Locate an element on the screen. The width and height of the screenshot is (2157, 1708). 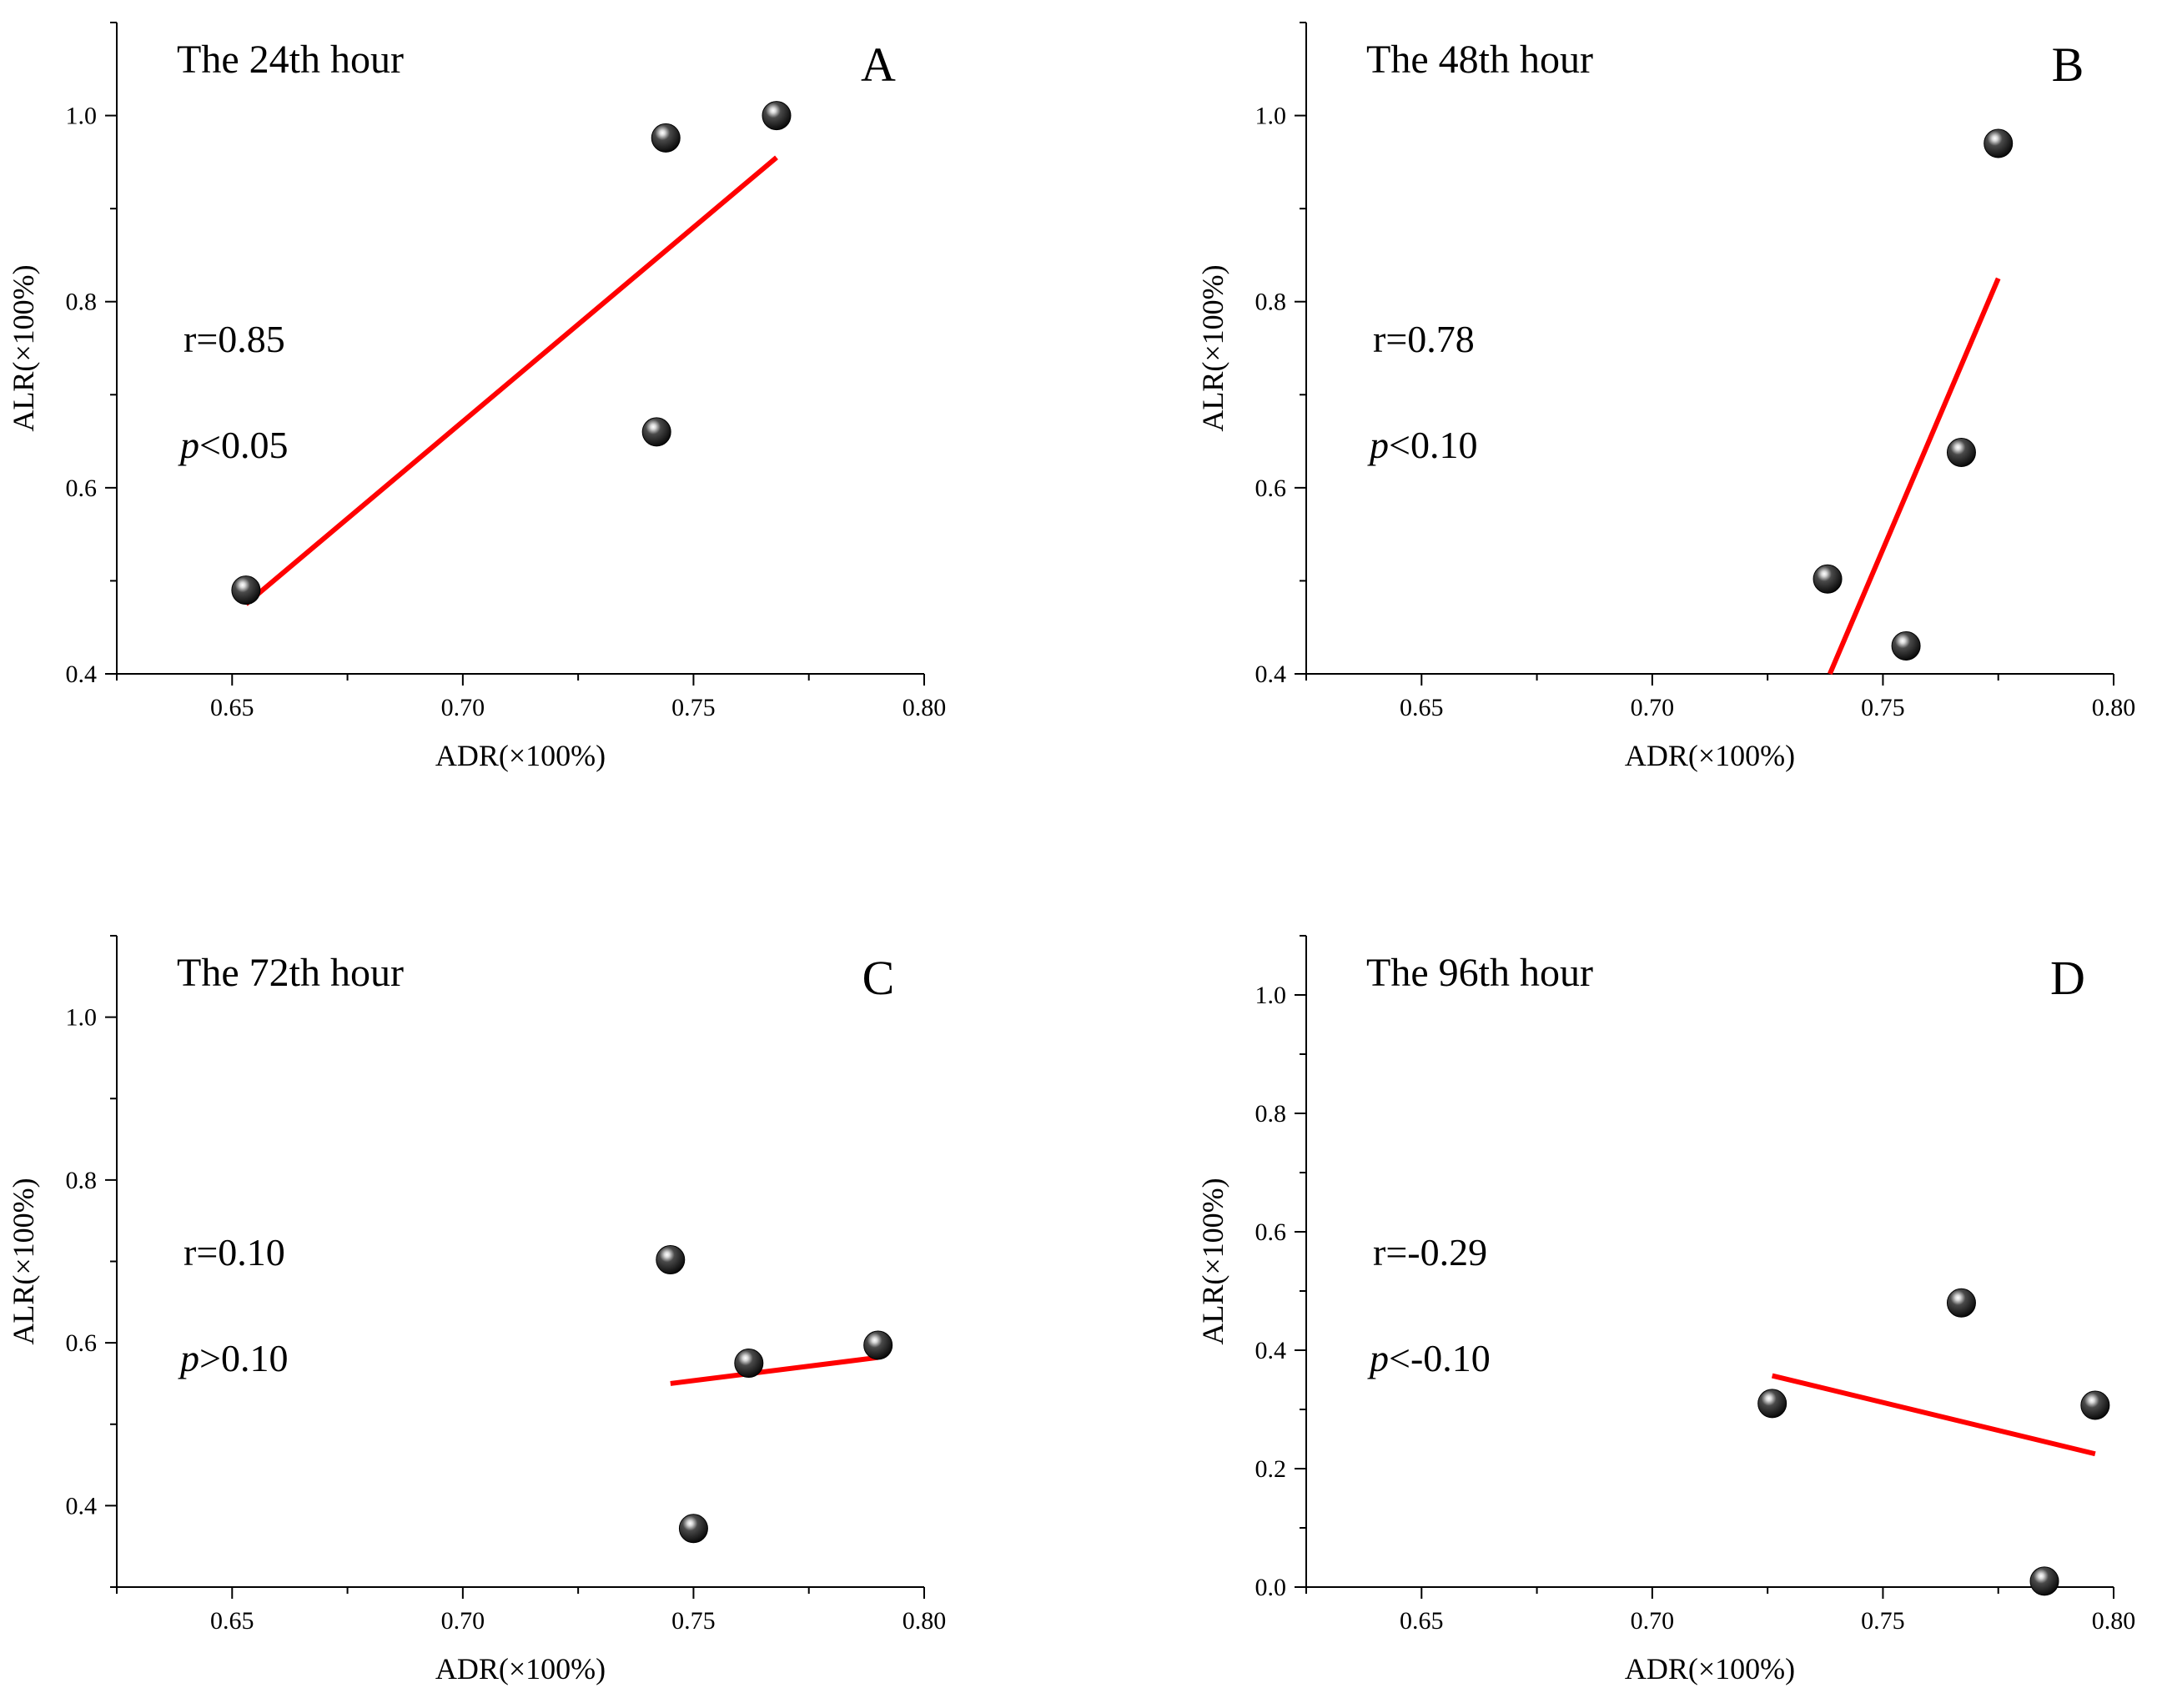
y-tick-label: 0.0 is located at coordinates (1271, 1587).